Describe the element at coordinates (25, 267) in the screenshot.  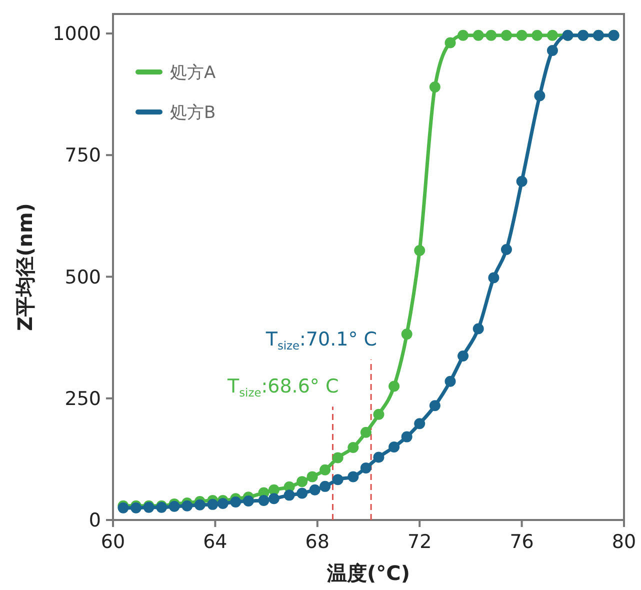
I see `y-axis-title: Z平均径(nm)` at that location.